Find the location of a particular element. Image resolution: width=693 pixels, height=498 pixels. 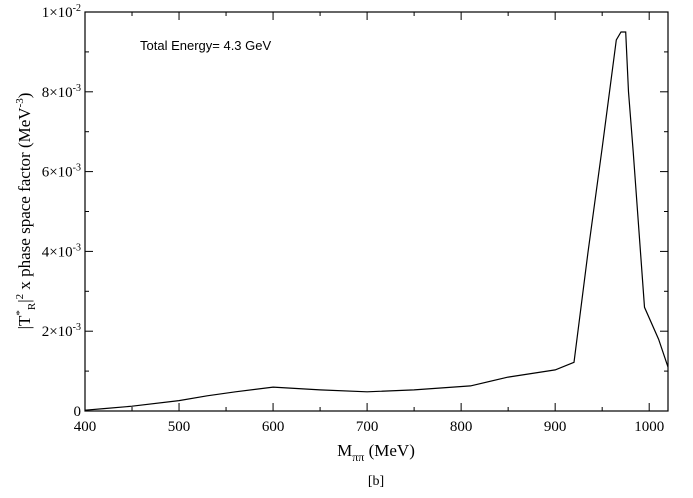

x-tick-label: 1000 is located at coordinates (649, 427).